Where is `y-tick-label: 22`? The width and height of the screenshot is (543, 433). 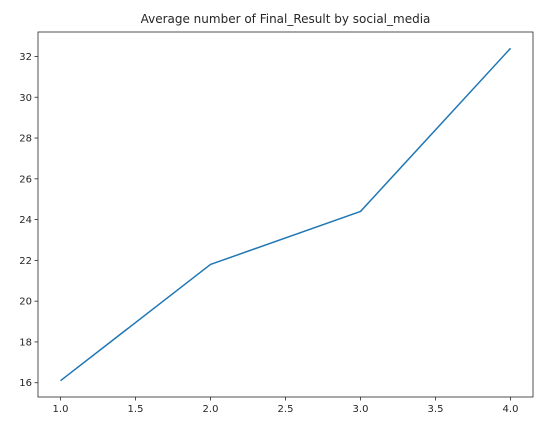
y-tick-label: 22 is located at coordinates (25, 261).